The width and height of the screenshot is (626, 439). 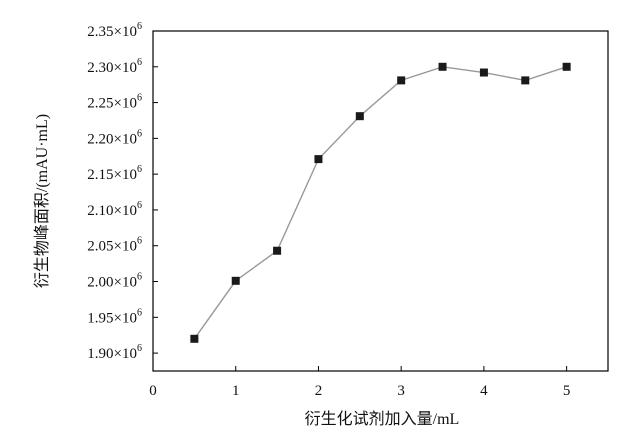 I want to click on y-tick-label-3: 2.05×10⁶, so click(x=114, y=245).